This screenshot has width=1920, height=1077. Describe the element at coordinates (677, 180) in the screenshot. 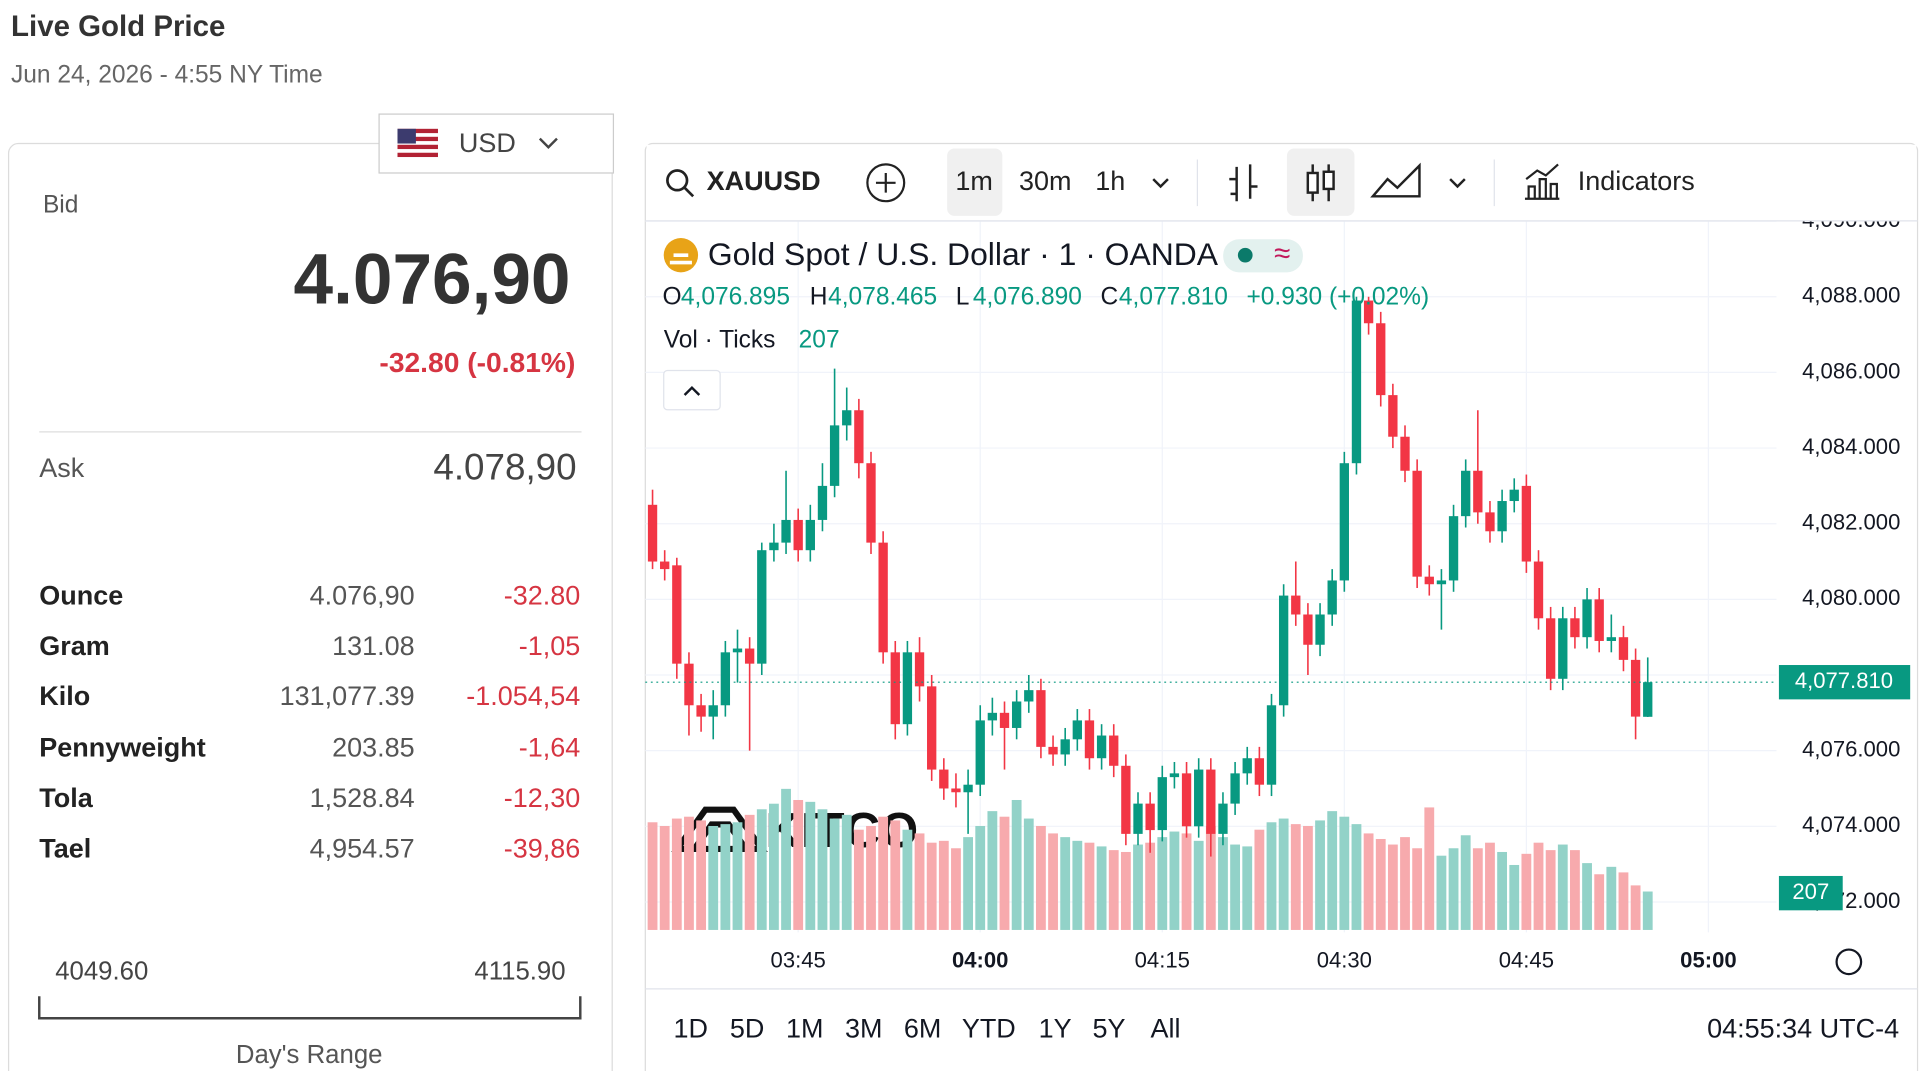

I see `search-icon` at that location.